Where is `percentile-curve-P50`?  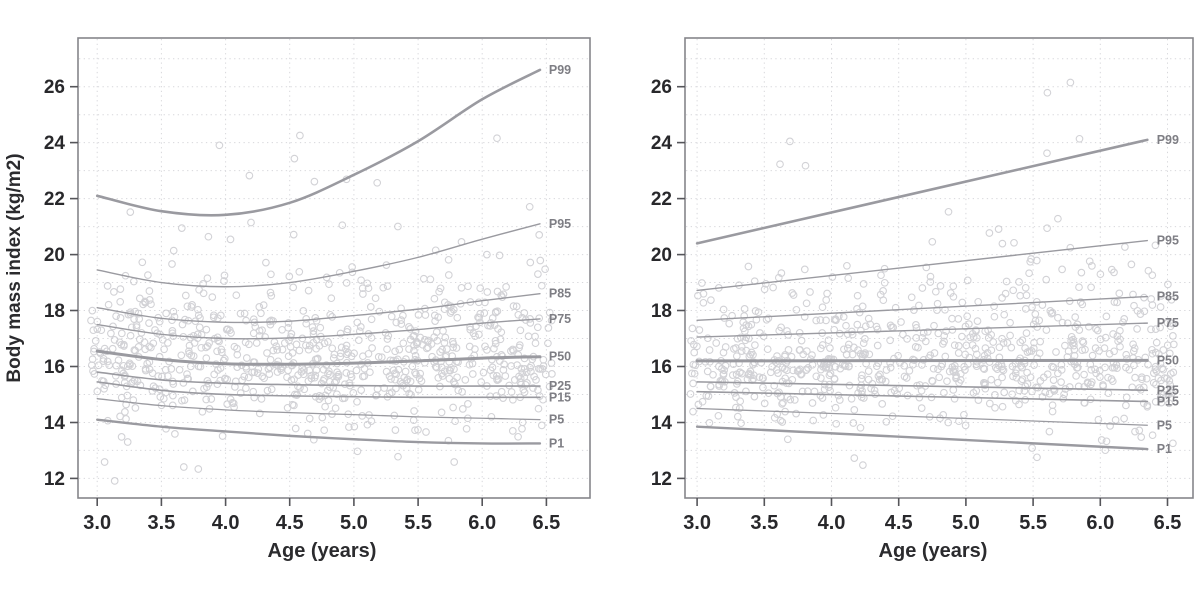
percentile-curve-P50 is located at coordinates (318, 357).